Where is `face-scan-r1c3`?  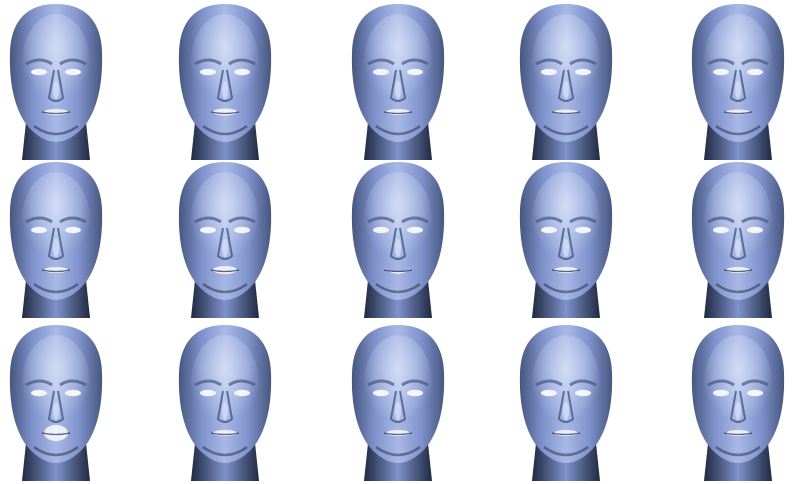
face-scan-r1c3 is located at coordinates (398, 82).